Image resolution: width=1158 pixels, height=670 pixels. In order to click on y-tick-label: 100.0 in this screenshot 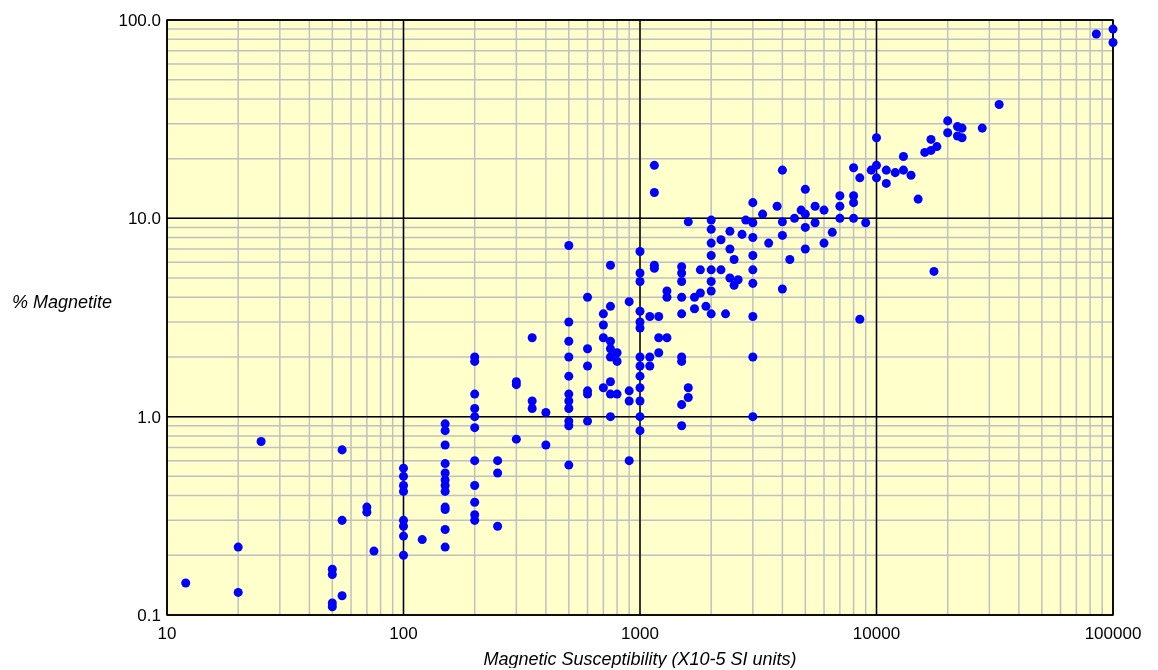, I will do `click(139, 20)`.